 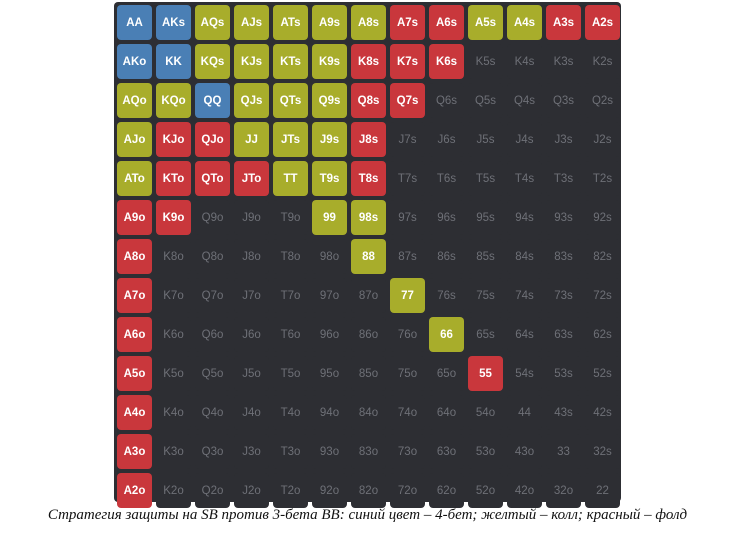 I want to click on hand-cell: AKo, so click(x=134, y=61).